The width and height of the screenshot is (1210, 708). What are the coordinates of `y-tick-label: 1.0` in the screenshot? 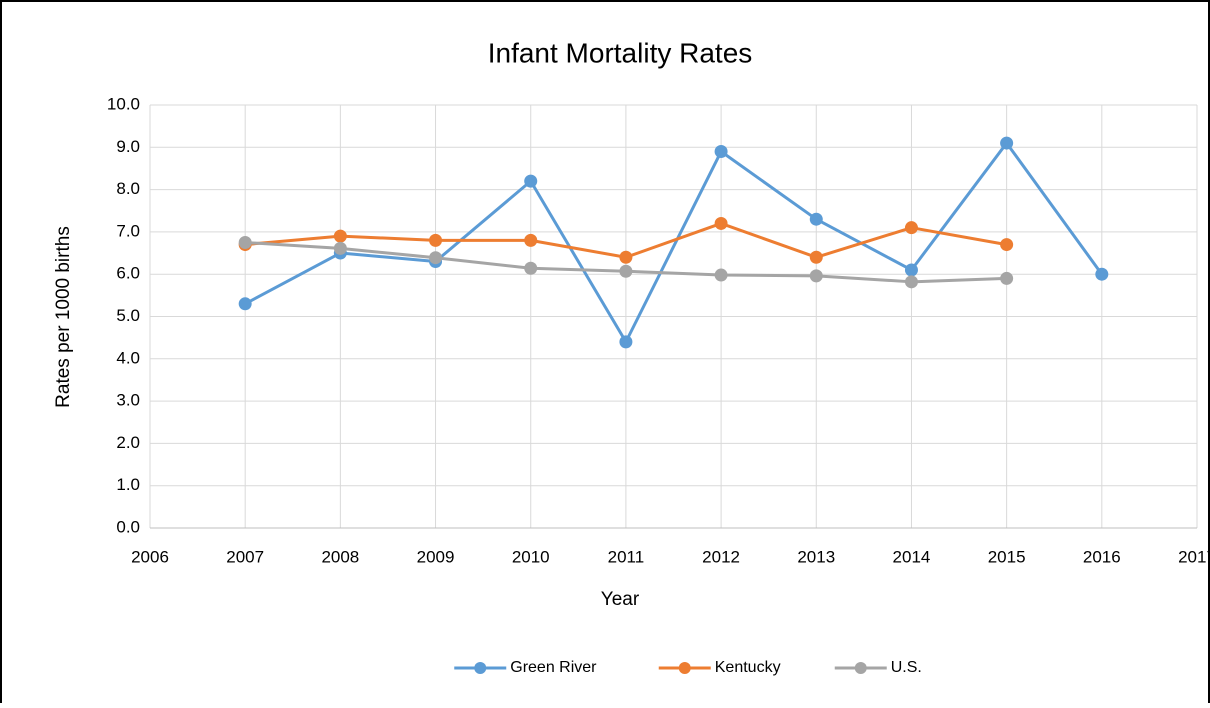 It's located at (128, 484).